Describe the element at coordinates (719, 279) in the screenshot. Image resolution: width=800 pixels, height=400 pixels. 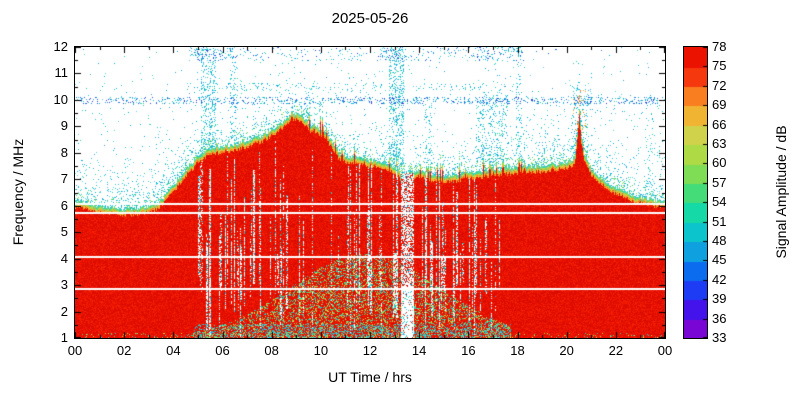
I see `colorbar-tick-label: 42` at that location.